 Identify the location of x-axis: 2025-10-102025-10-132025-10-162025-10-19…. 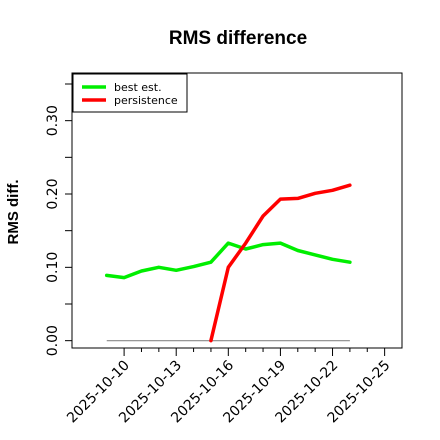
(228, 387).